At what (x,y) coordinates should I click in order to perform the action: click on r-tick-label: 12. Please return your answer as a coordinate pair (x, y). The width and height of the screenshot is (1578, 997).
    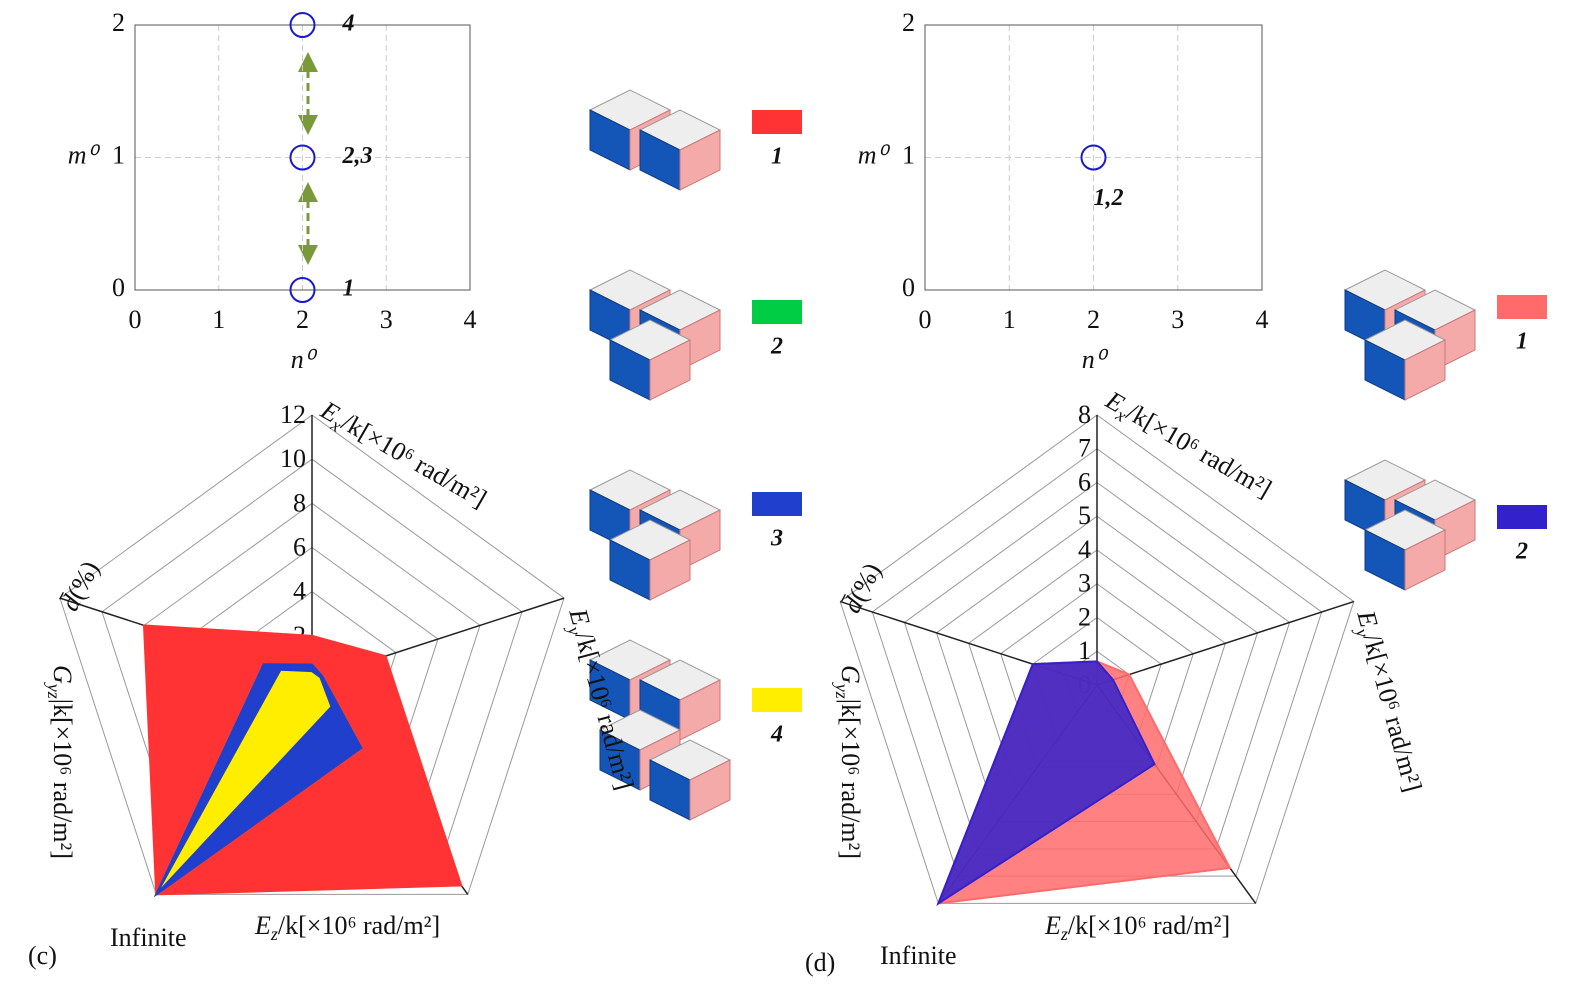
    Looking at the image, I should click on (293, 414).